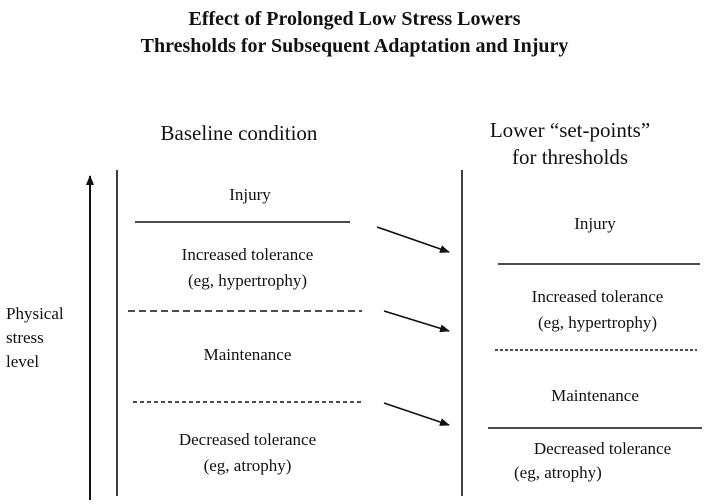  I want to click on diagram-title-line1: Effect of Prolonged Low Stress Lowers, so click(354, 19).